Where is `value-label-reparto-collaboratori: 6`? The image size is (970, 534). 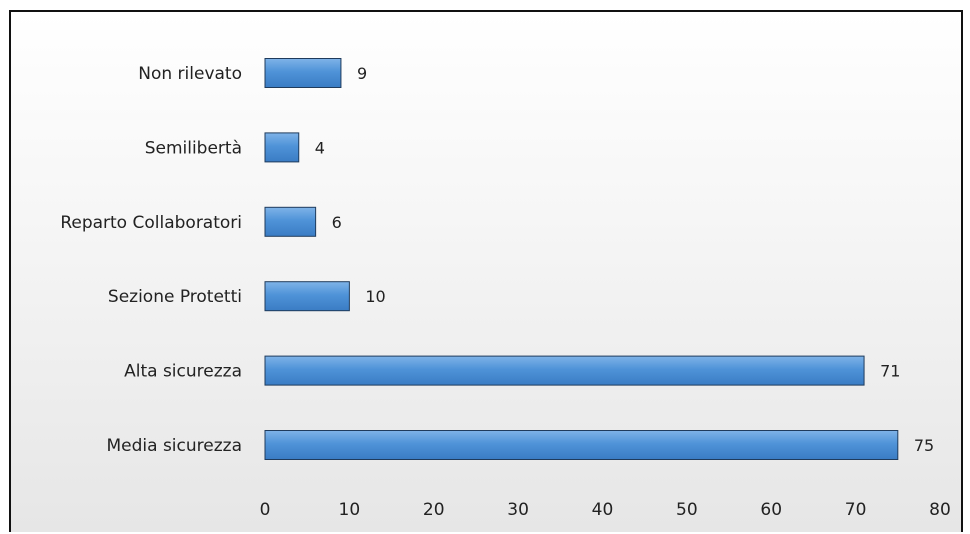 value-label-reparto-collaboratori: 6 is located at coordinates (337, 222).